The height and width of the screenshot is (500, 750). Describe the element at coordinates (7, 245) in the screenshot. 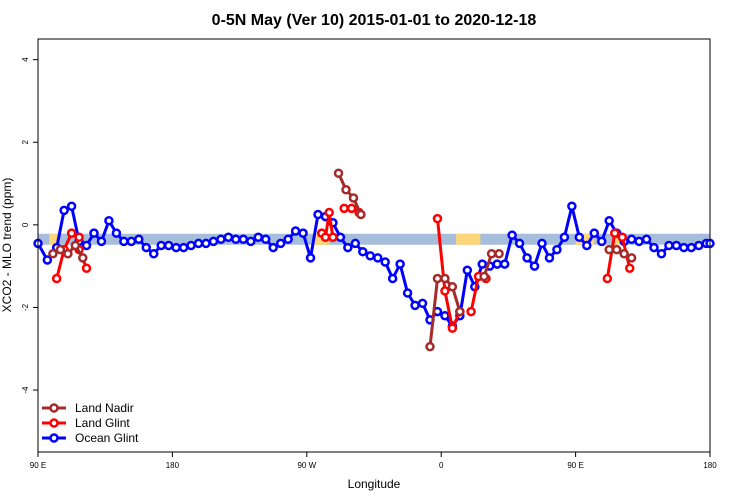

I see `y-axis-label: XCO2 - MLO trend (ppm)` at that location.